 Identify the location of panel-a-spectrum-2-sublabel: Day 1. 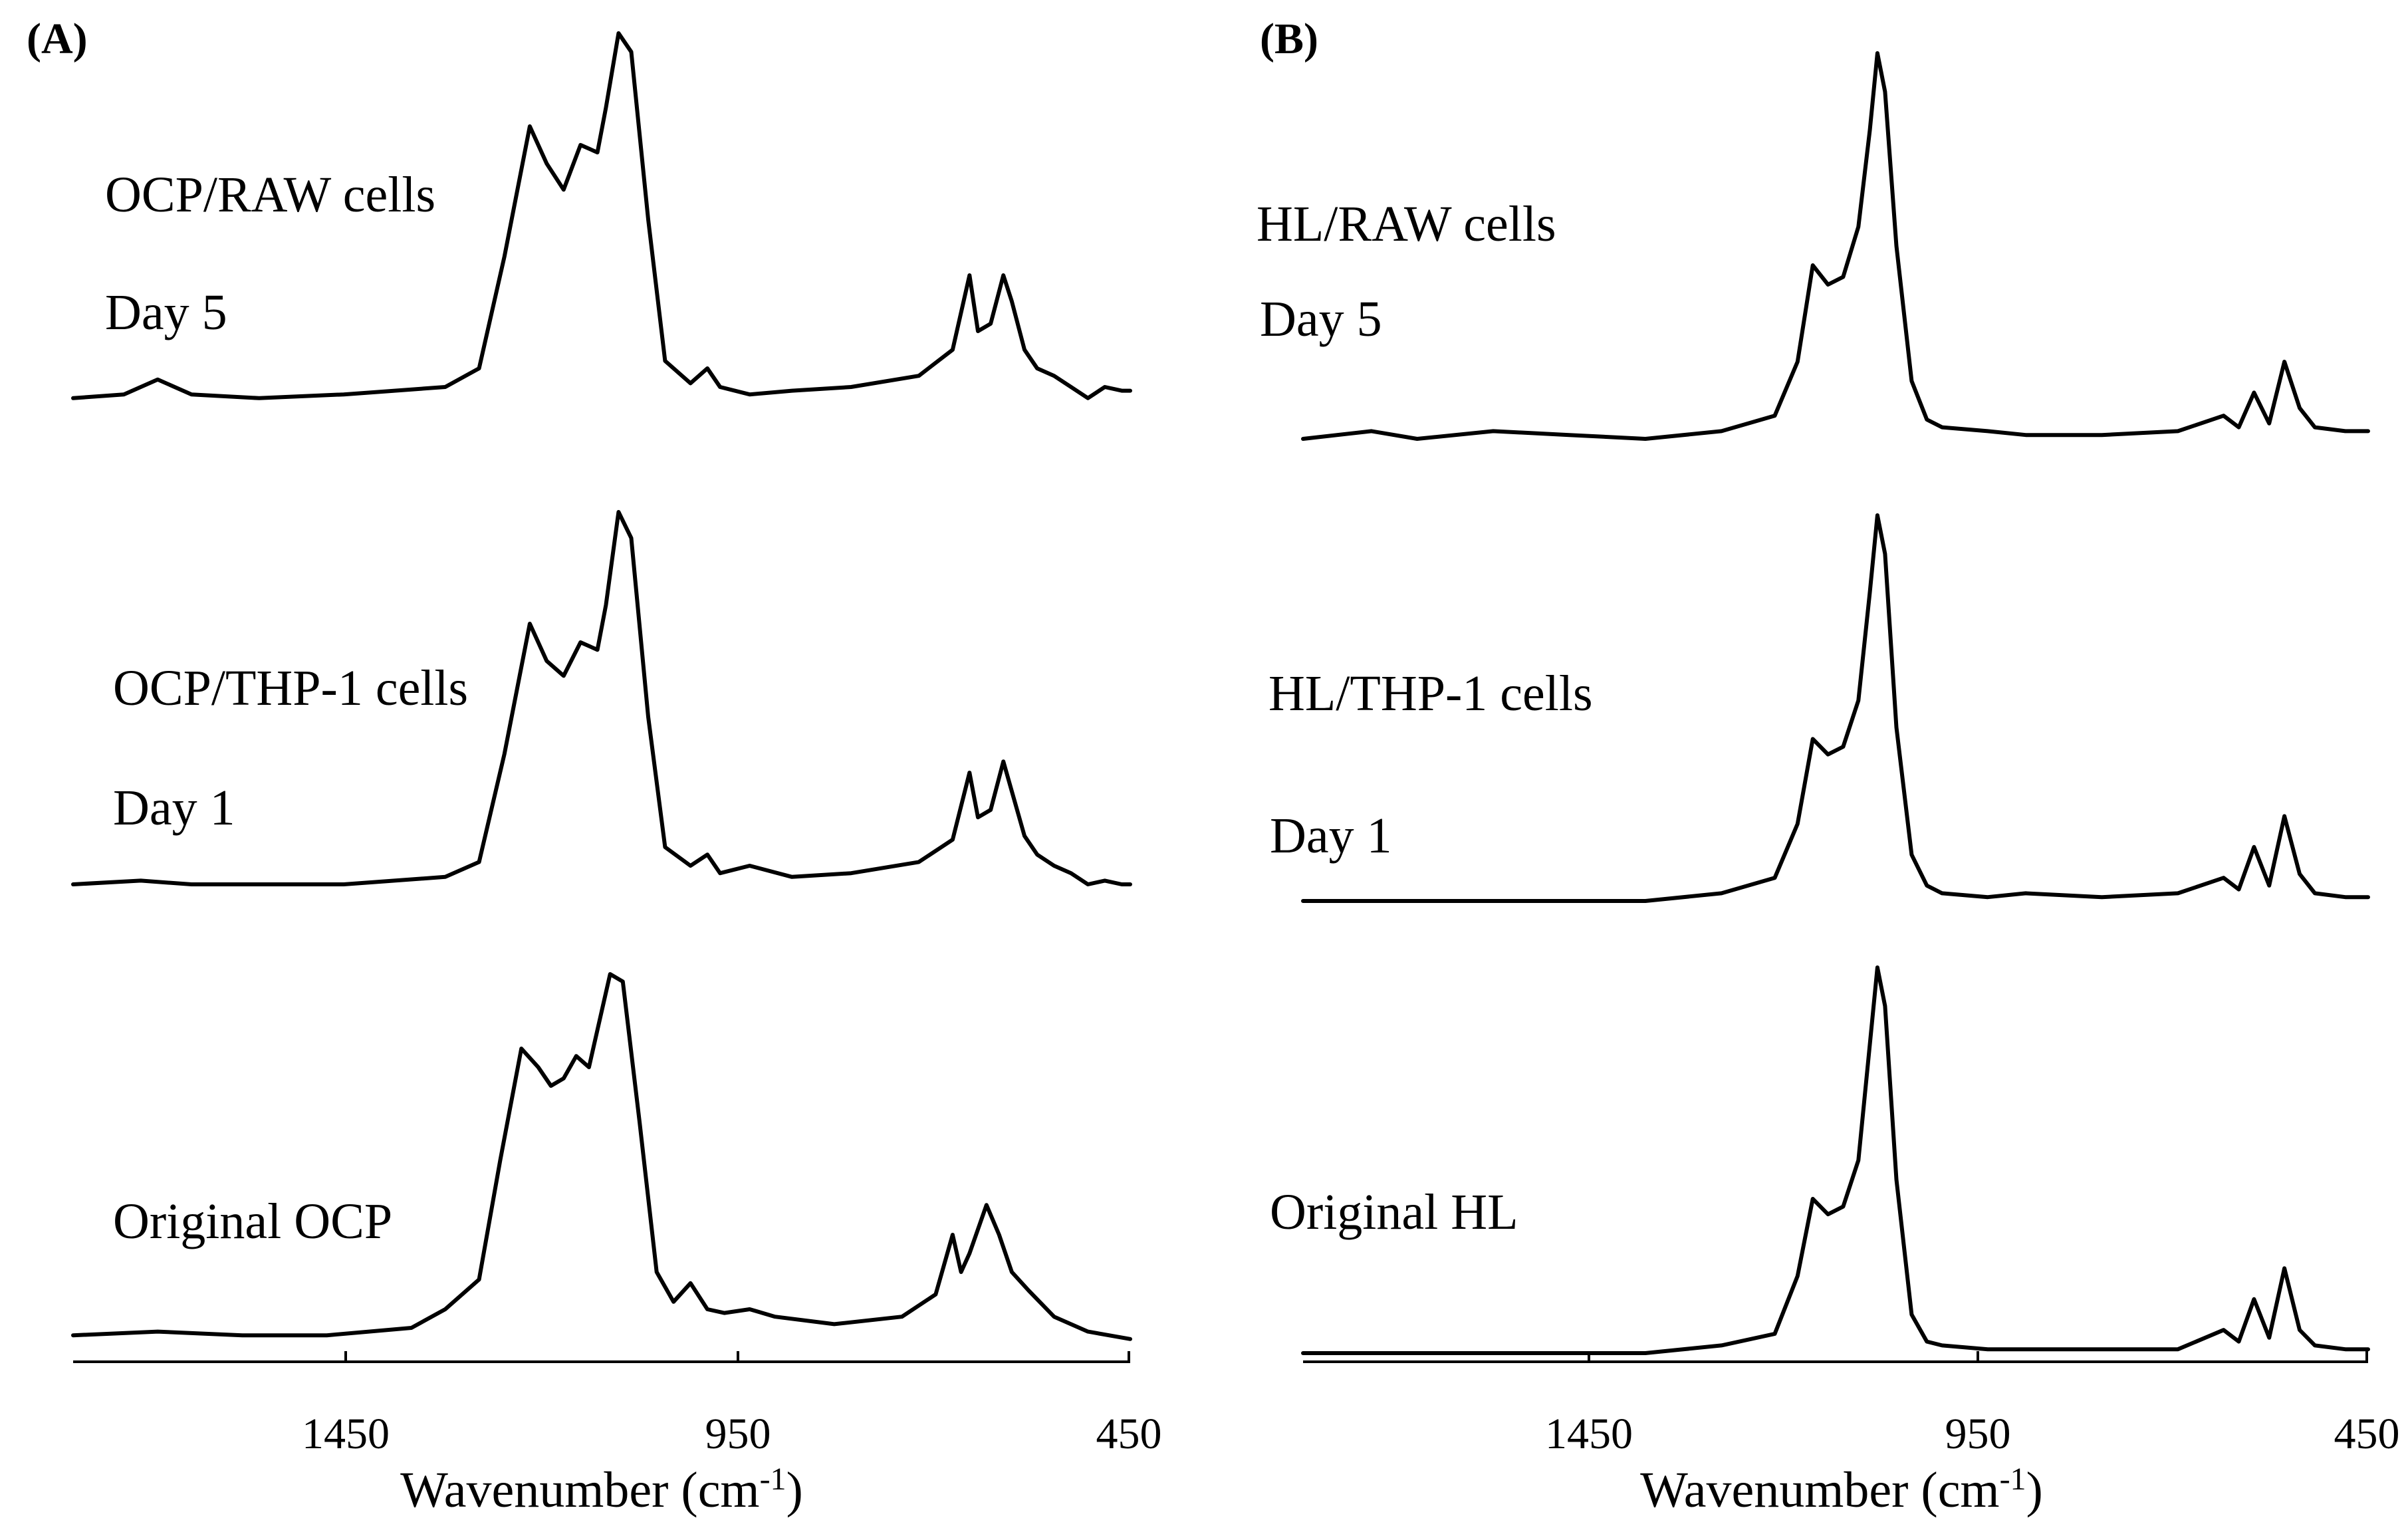
(174, 808).